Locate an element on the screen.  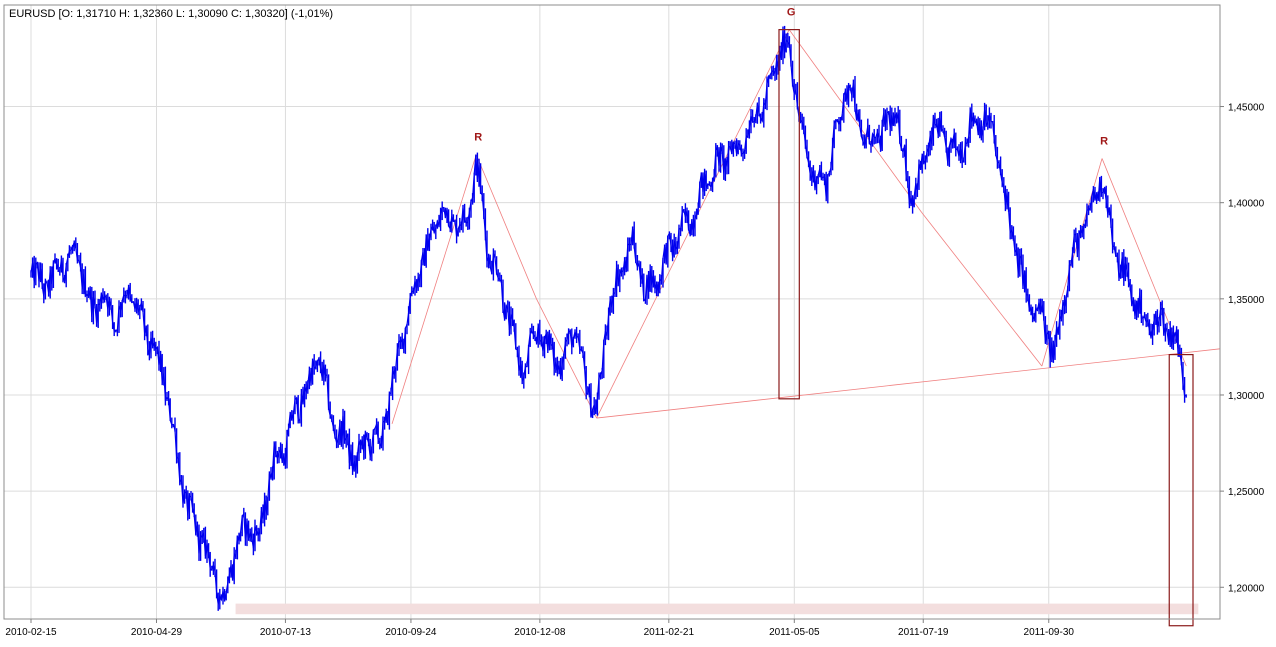
x-tick-label: 2010-07-13 is located at coordinates (286, 632).